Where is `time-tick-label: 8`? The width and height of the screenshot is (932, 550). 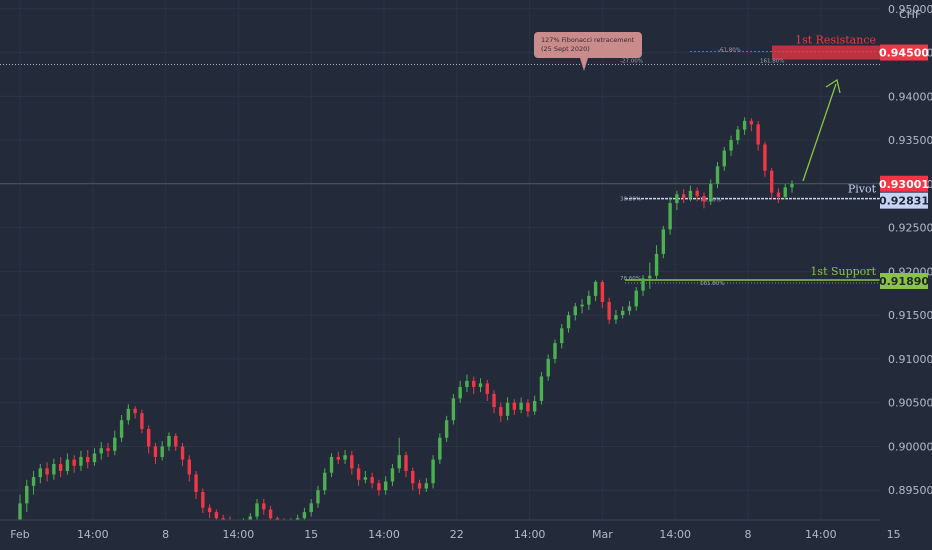 time-tick-label: 8 is located at coordinates (165, 534).